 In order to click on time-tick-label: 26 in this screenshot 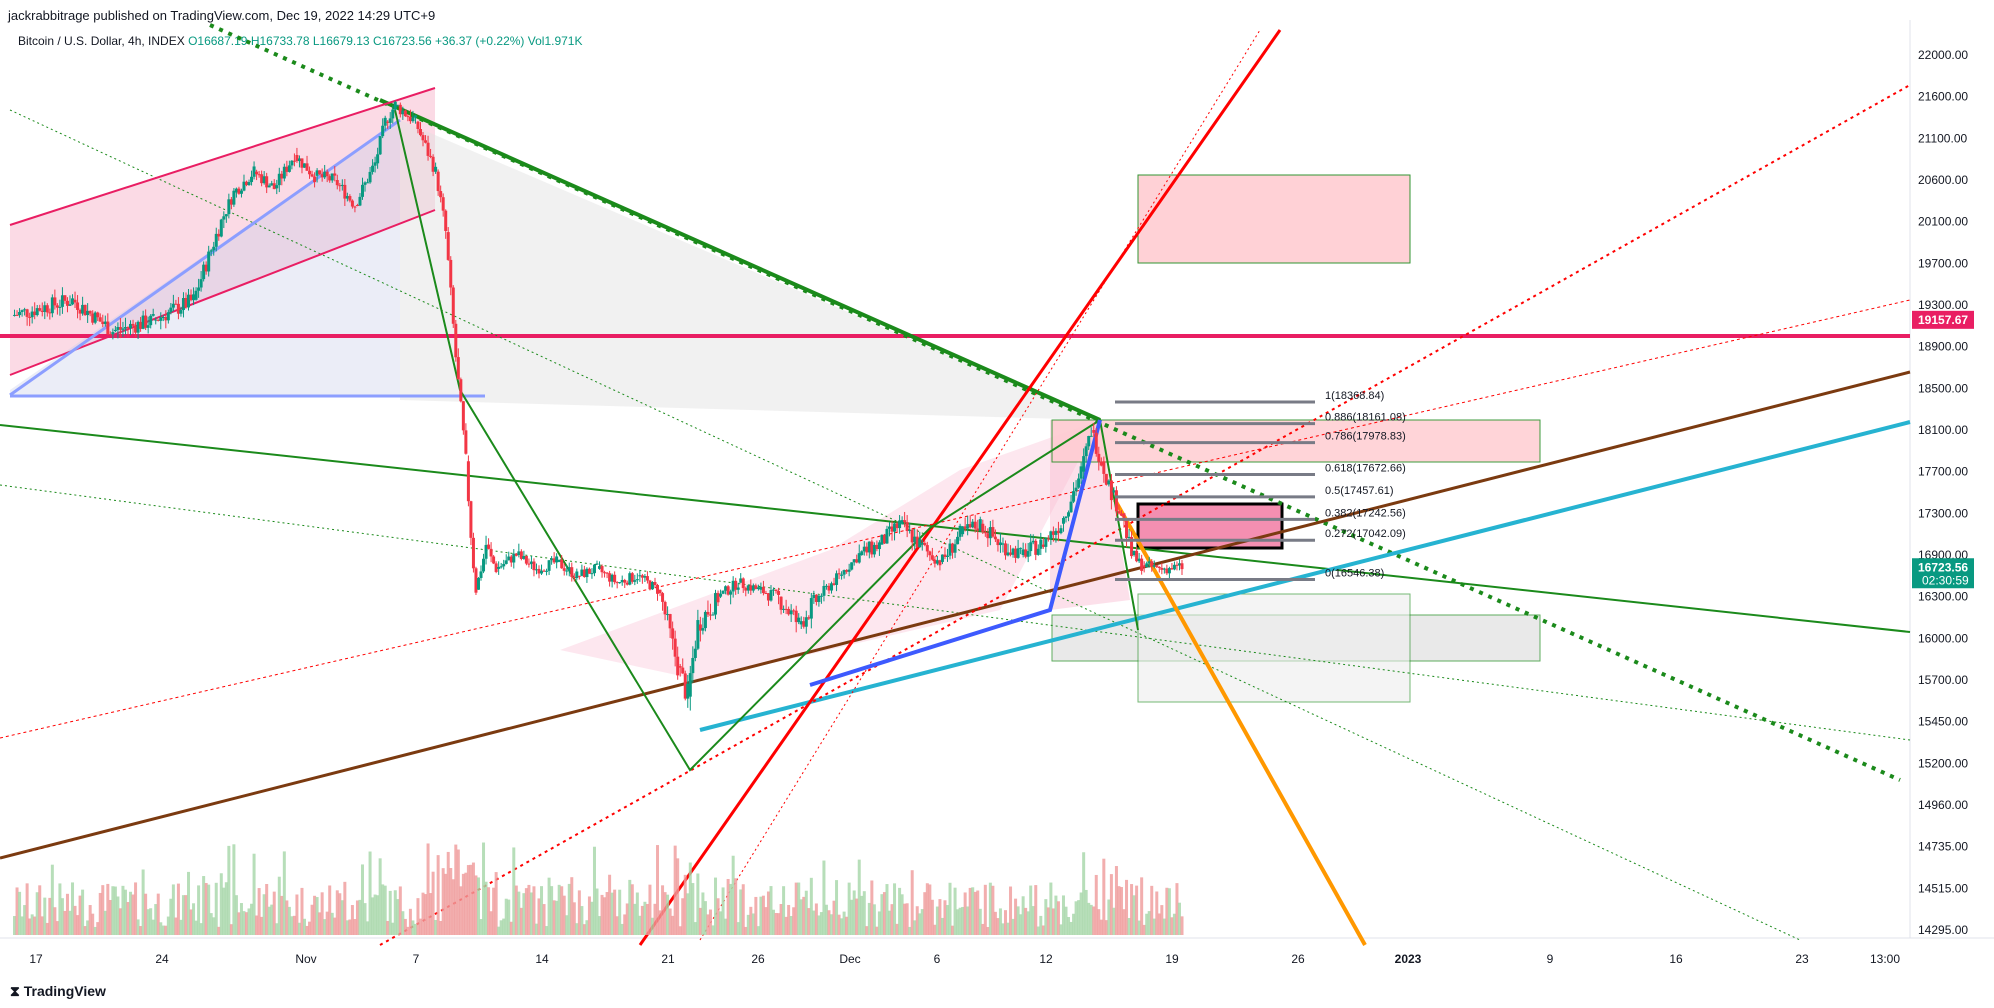, I will do `click(1298, 959)`.